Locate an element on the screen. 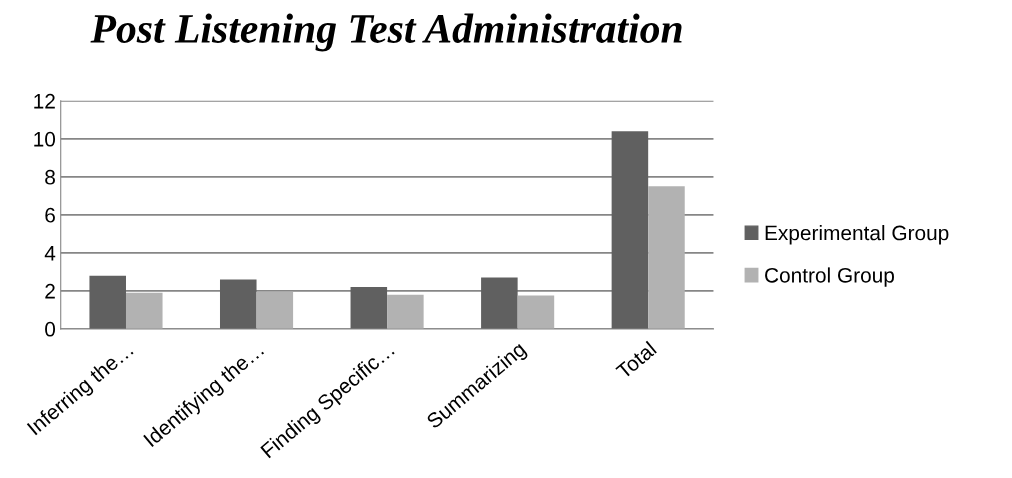  y-tick-label: 12 is located at coordinates (44, 101).